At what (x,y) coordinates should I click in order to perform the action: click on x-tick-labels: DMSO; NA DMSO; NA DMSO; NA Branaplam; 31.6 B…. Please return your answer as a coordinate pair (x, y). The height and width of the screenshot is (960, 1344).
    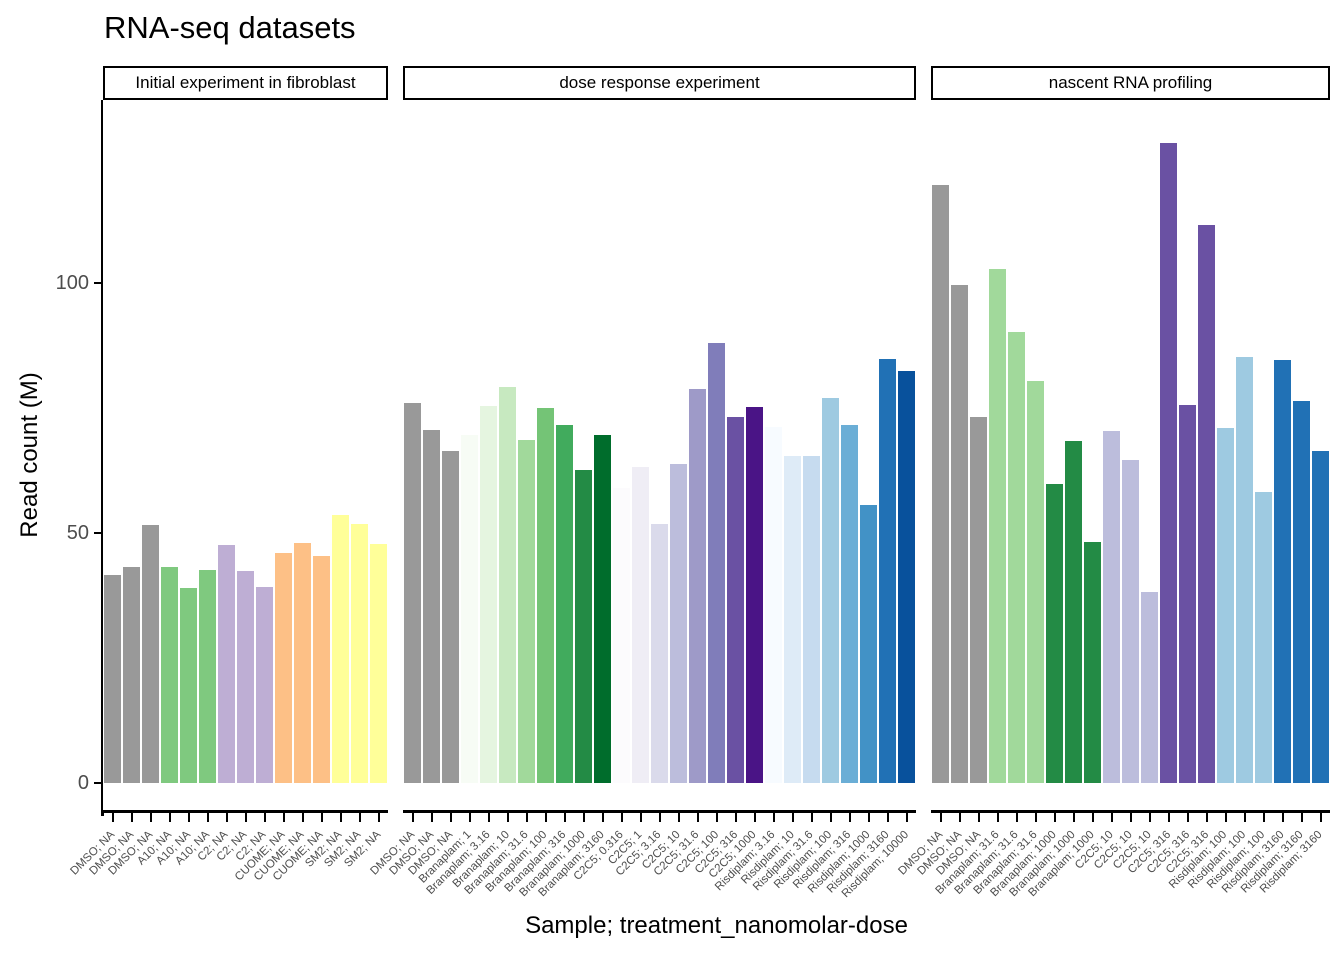
    Looking at the image, I should click on (1113, 866).